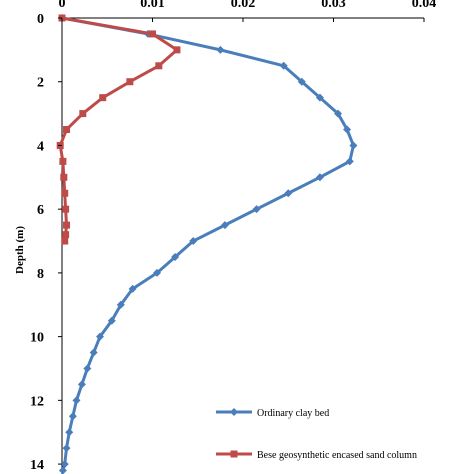 The image size is (474, 474). I want to click on x-tick-label: 0.01, so click(152, 5).